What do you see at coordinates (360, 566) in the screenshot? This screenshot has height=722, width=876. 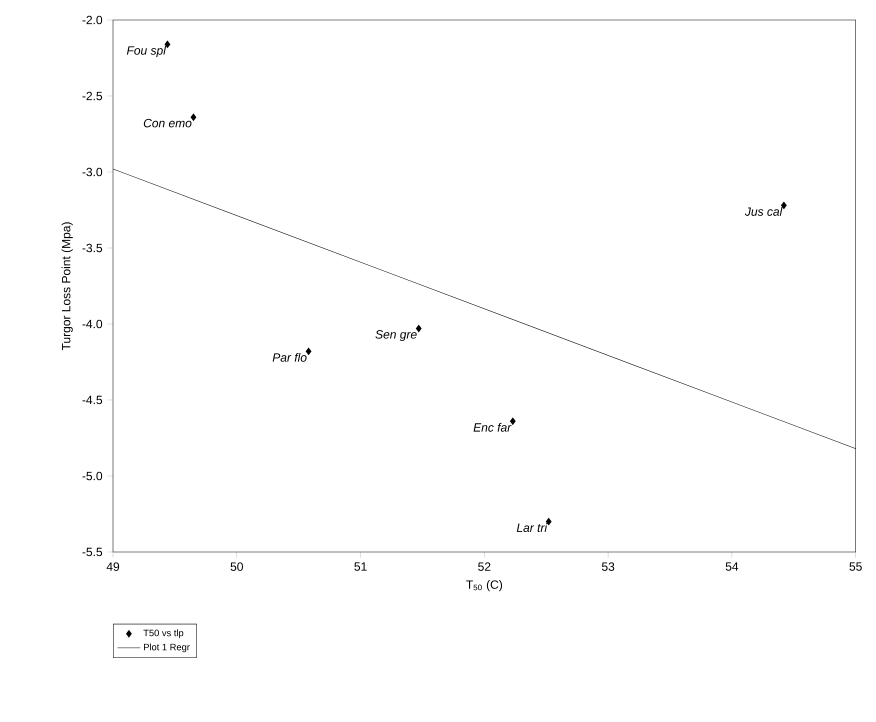 I see `x-tick-label: 51` at bounding box center [360, 566].